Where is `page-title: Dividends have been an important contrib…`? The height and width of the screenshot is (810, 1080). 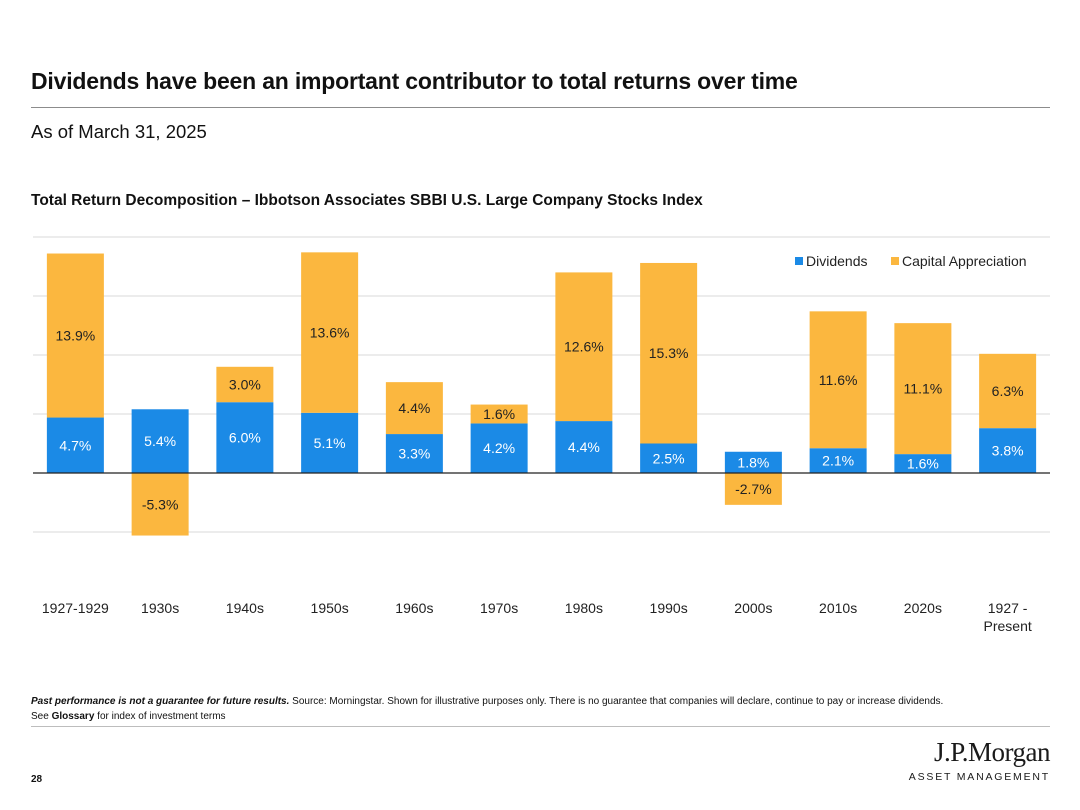 page-title: Dividends have been an important contrib… is located at coordinates (414, 81).